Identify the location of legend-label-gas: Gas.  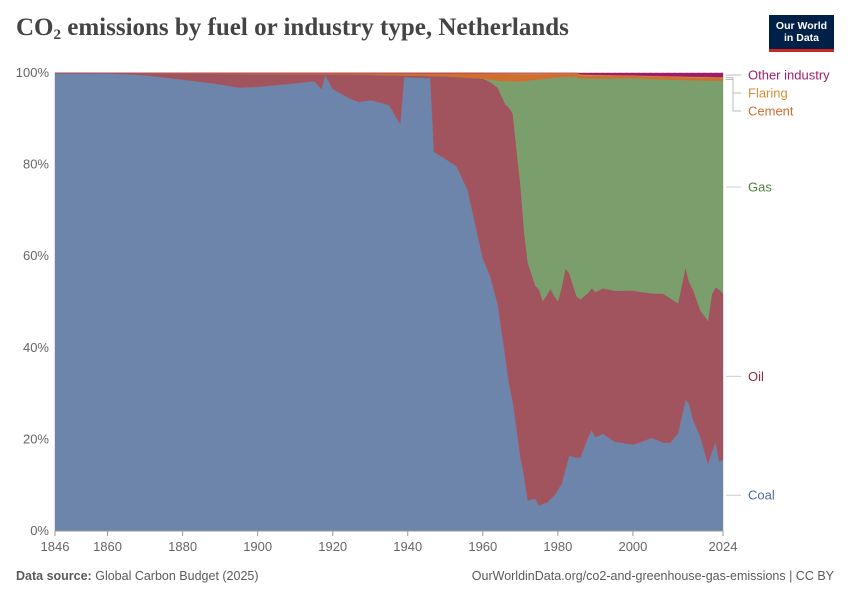
(760, 187).